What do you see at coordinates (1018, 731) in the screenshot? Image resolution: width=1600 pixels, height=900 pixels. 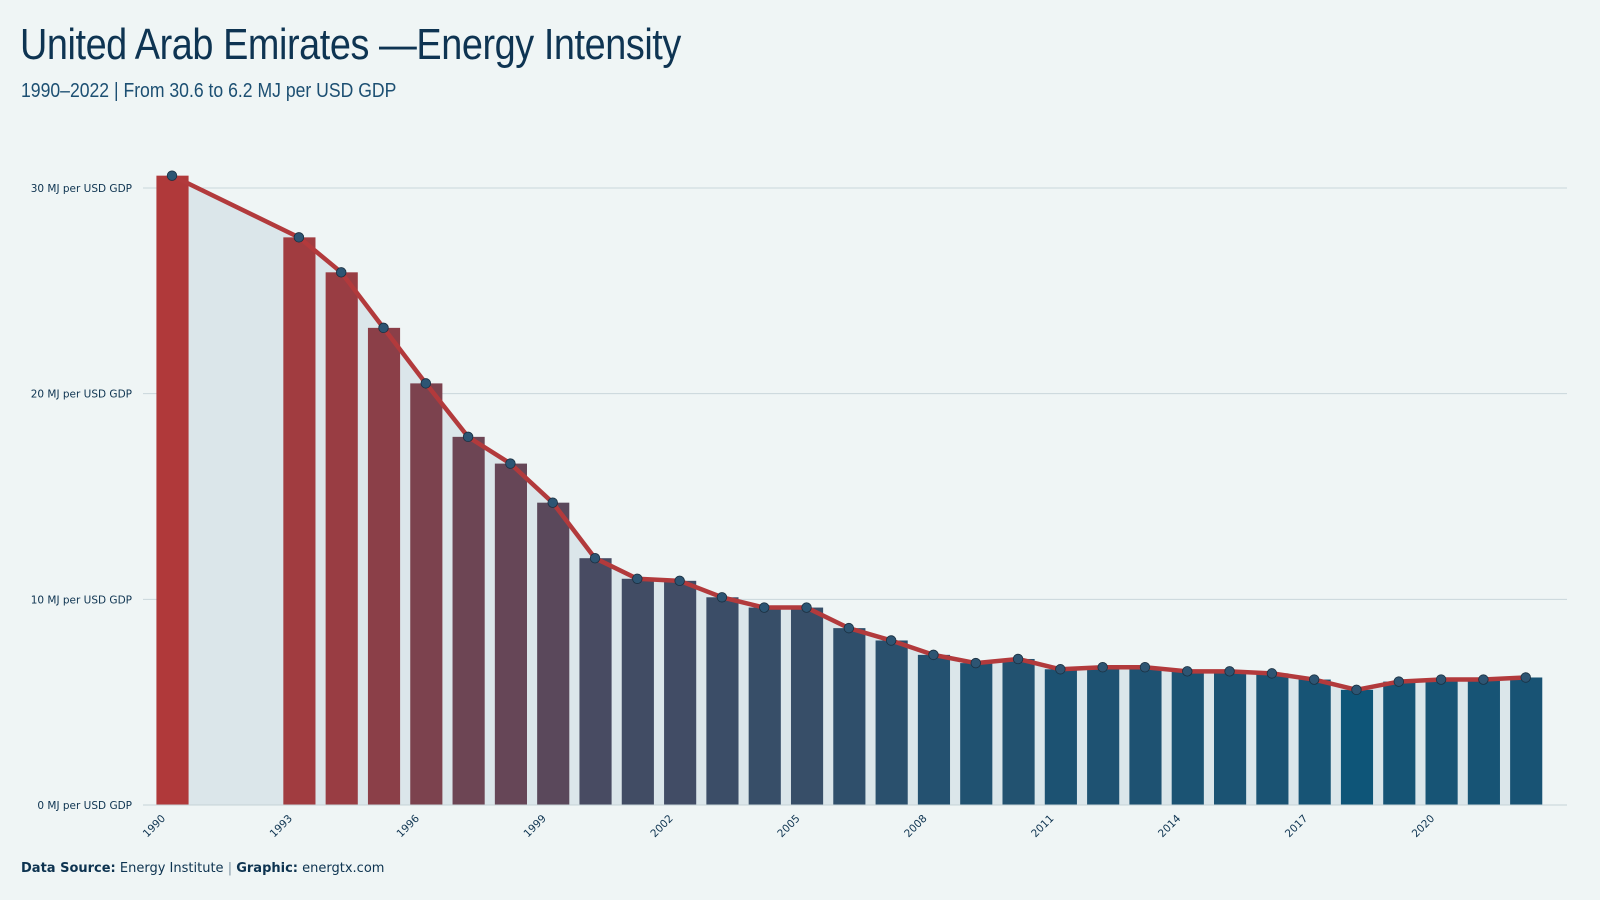 I see `bar-2010` at bounding box center [1018, 731].